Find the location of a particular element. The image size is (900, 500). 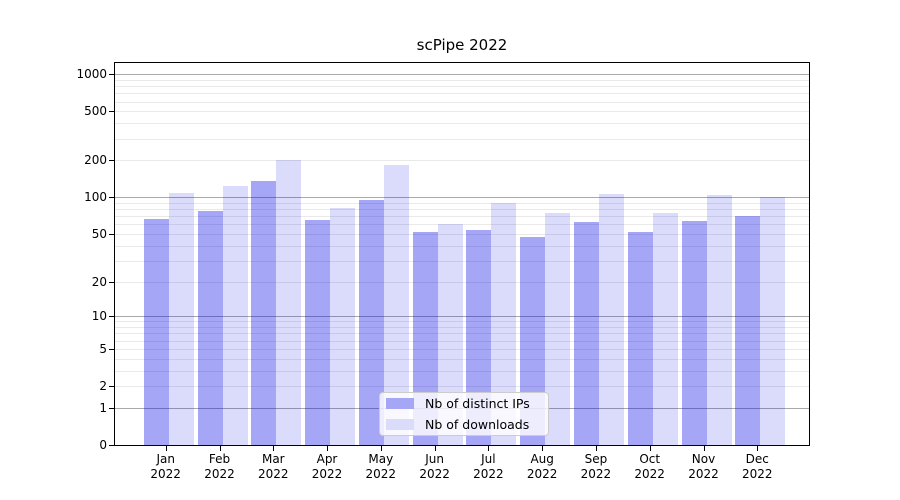

bar-nb-of-downloads-mar-2022 is located at coordinates (289, 302).